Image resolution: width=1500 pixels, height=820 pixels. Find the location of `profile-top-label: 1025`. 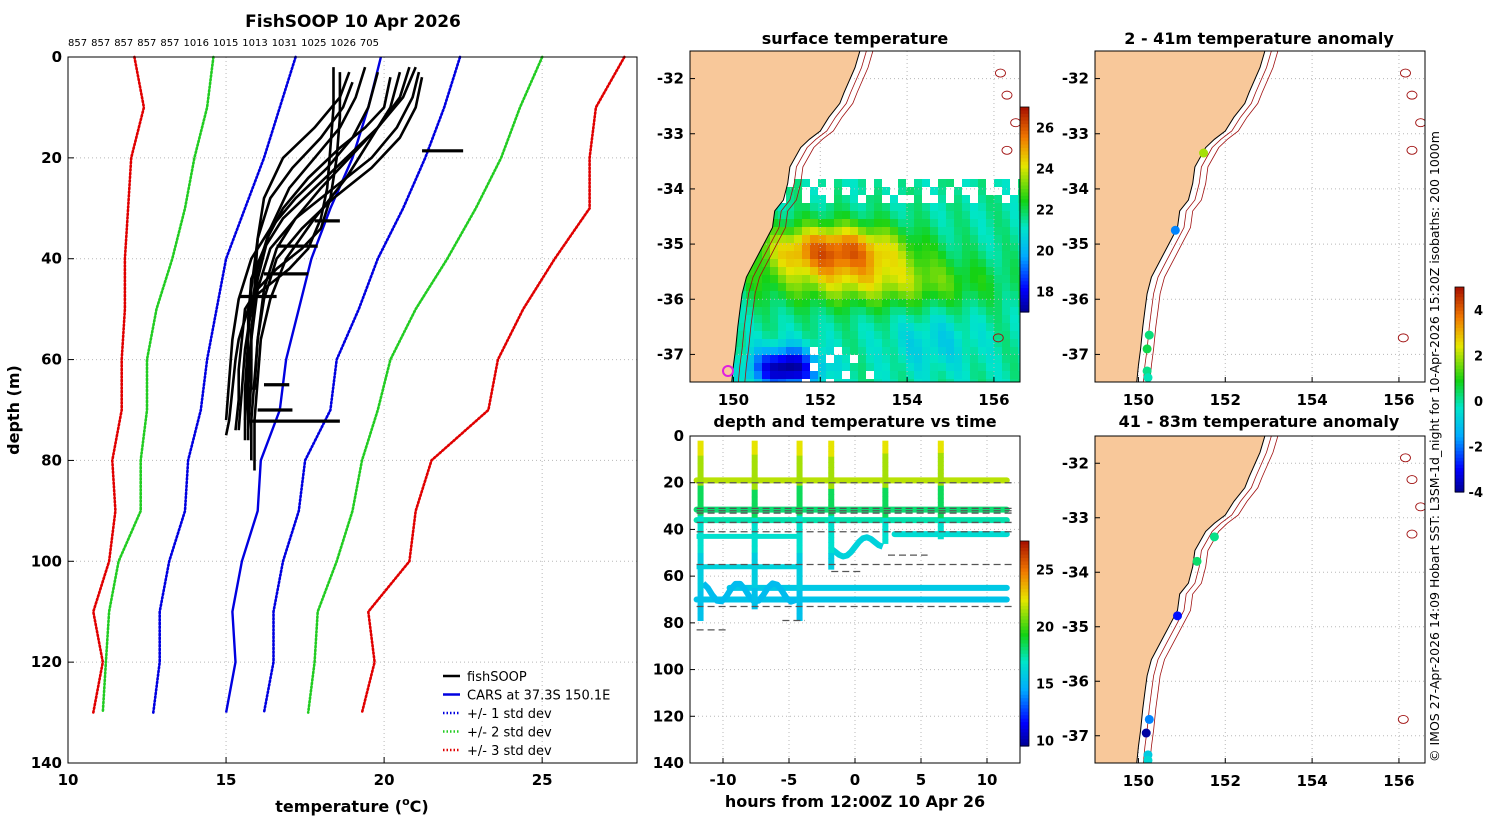

profile-top-label: 1025 is located at coordinates (313, 43).